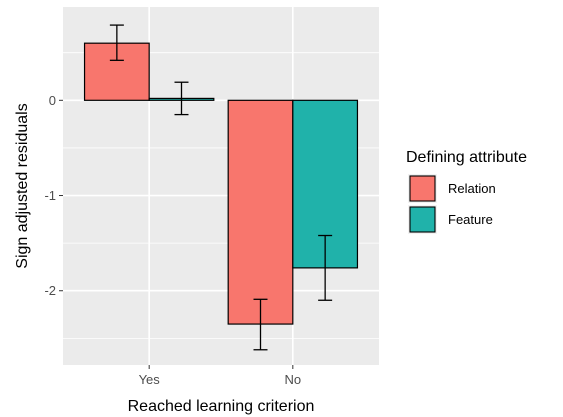 This screenshot has width=563, height=417. What do you see at coordinates (52, 100) in the screenshot?
I see `y-tick-label: 0` at bounding box center [52, 100].